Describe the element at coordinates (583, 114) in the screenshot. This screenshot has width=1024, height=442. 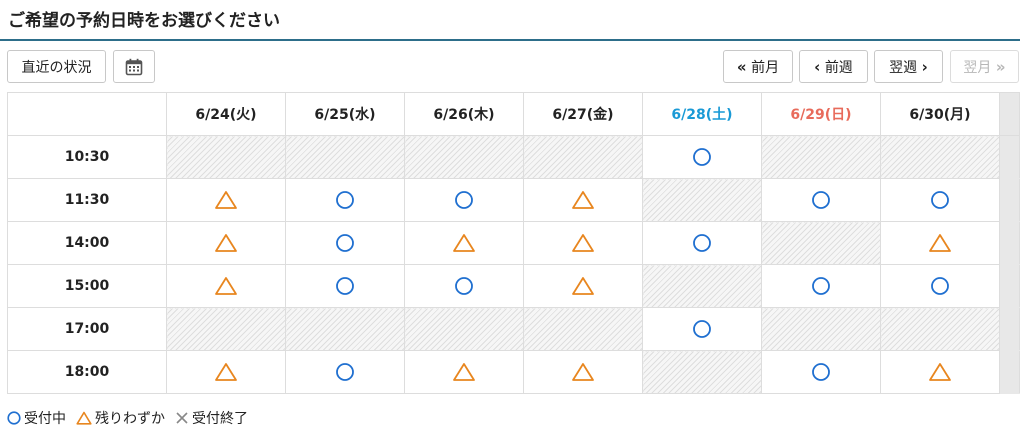
I see `day-header: 6/27(金)` at that location.